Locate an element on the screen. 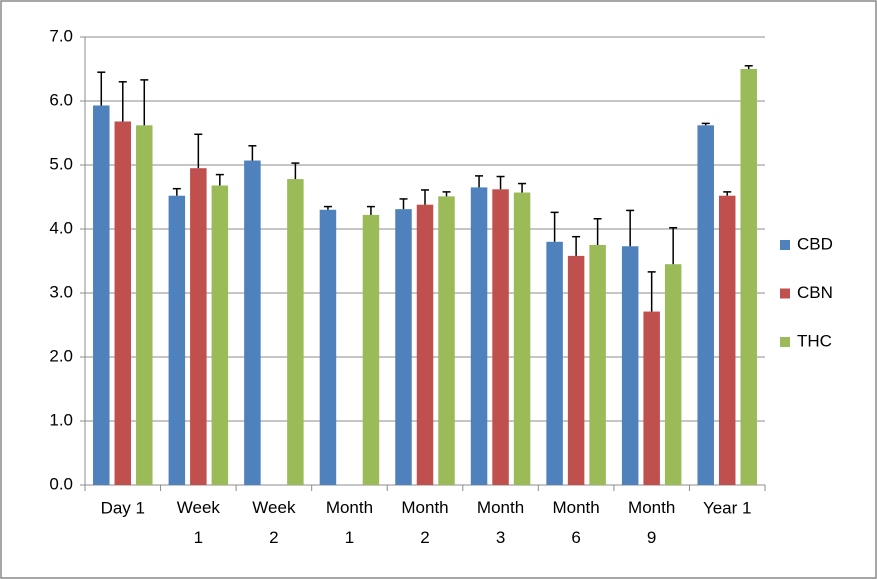 The image size is (877, 579). y-tick-label: 6.0 is located at coordinates (61, 99).